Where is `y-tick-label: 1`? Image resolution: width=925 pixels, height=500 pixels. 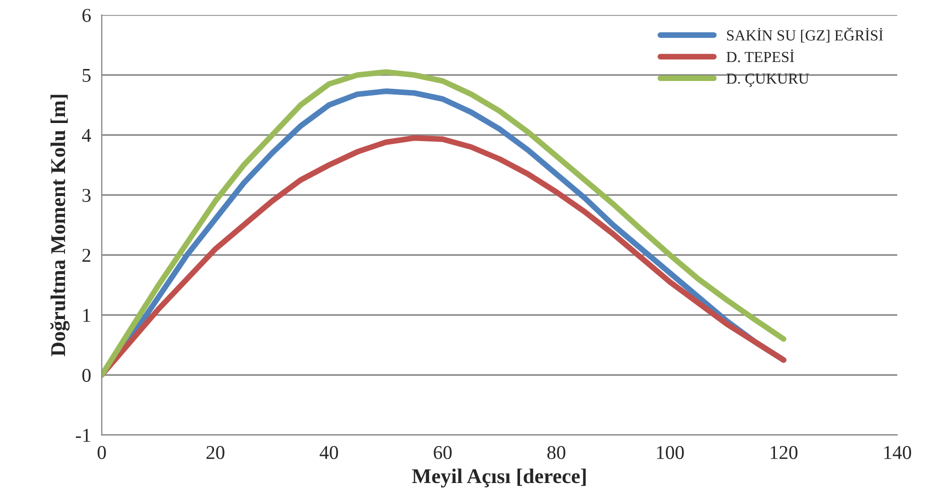
y-tick-label: 1 is located at coordinates (86, 315).